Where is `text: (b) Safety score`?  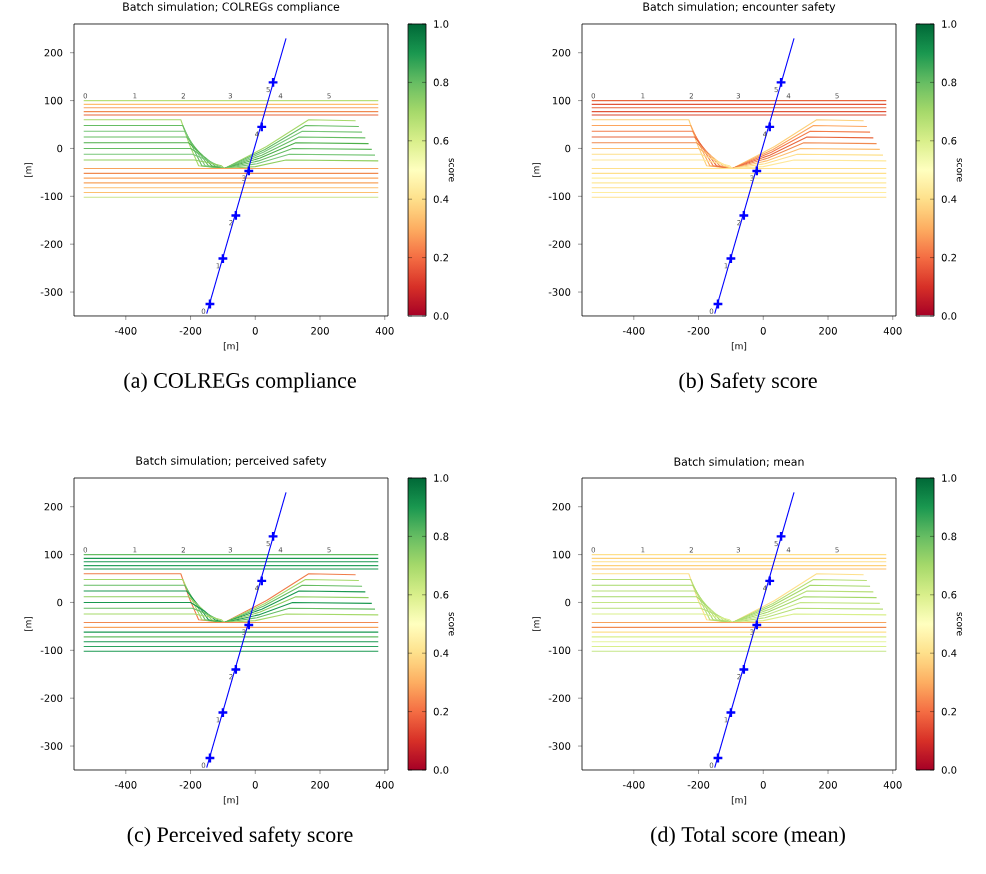 text: (b) Safety score is located at coordinates (748, 382).